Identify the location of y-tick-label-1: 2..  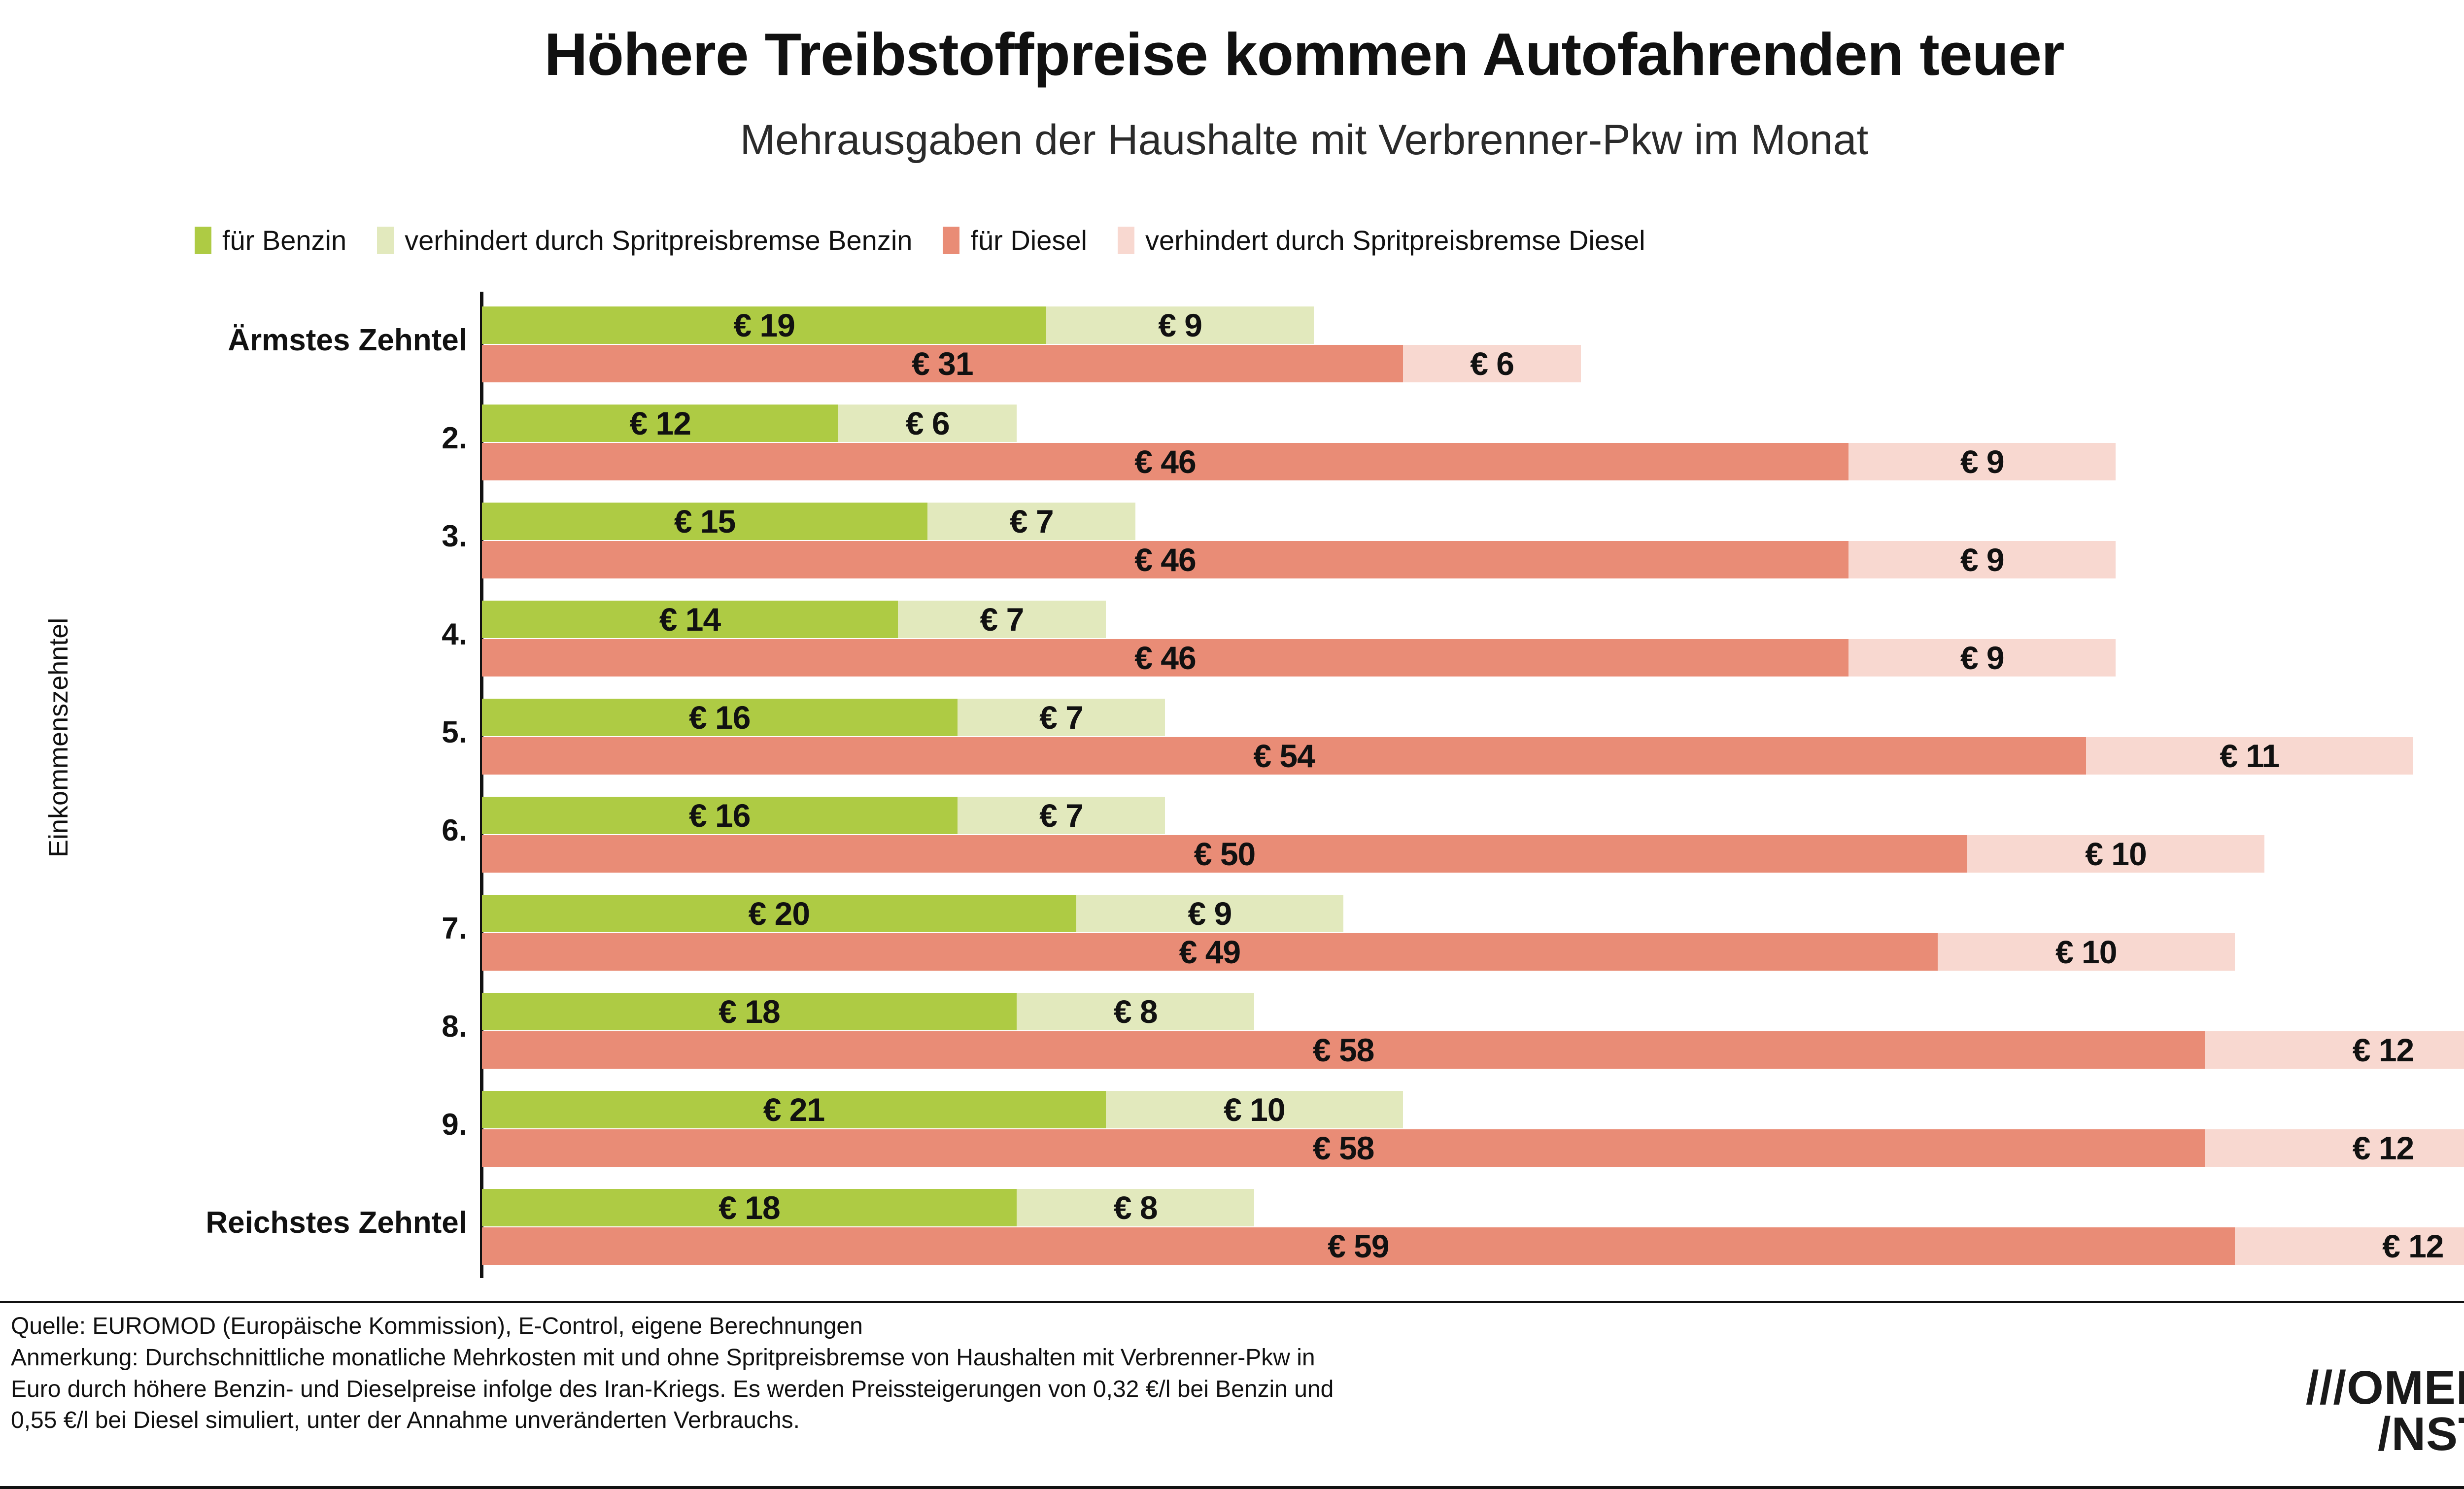
(454, 438).